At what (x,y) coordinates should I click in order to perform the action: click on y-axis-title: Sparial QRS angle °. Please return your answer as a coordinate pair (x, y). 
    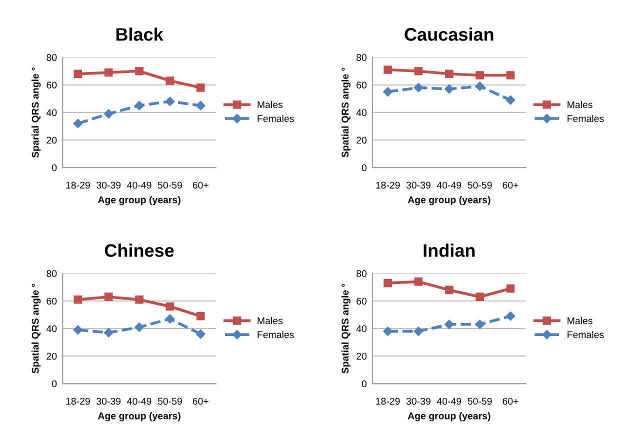
    Looking at the image, I should click on (36, 112).